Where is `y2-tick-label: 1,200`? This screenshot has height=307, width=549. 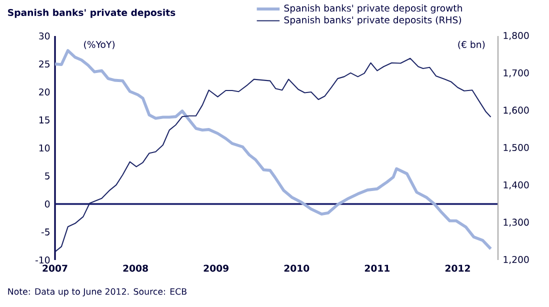 y2-tick-label: 1,200 is located at coordinates (516, 260).